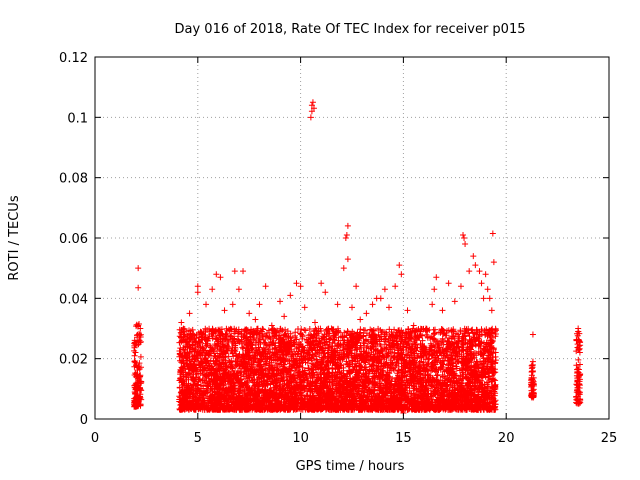 Image resolution: width=640 pixels, height=480 pixels. I want to click on y-tick-label: 0.02, so click(73, 360).